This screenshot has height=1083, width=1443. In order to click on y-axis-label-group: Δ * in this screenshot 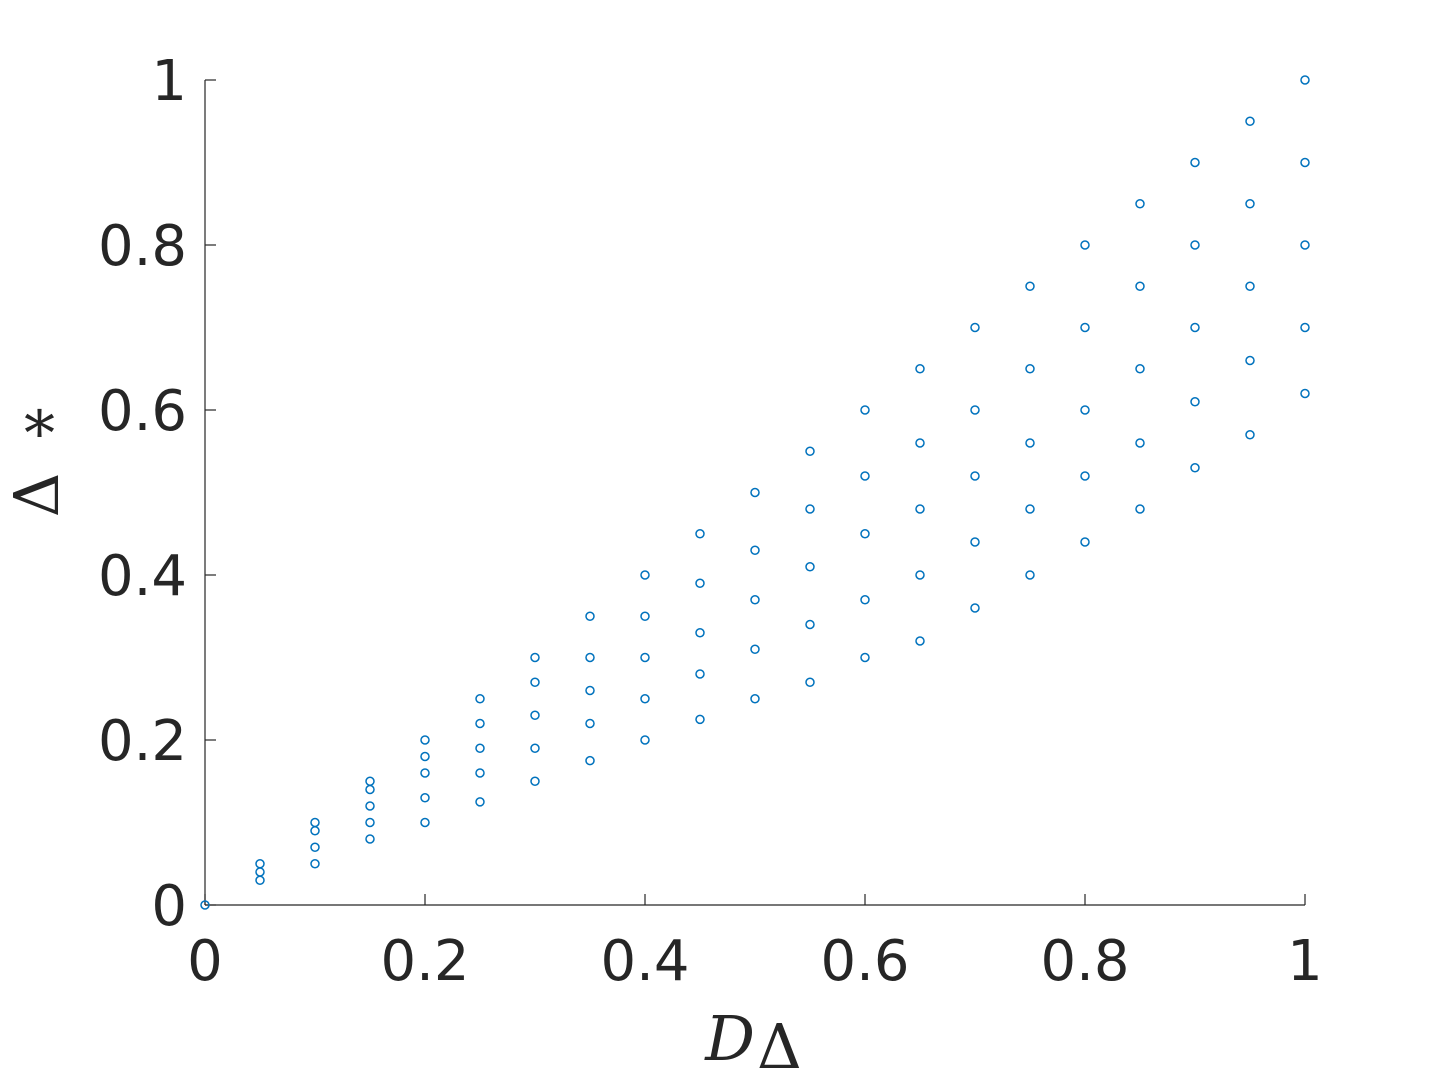, I will do `click(36, 457)`.